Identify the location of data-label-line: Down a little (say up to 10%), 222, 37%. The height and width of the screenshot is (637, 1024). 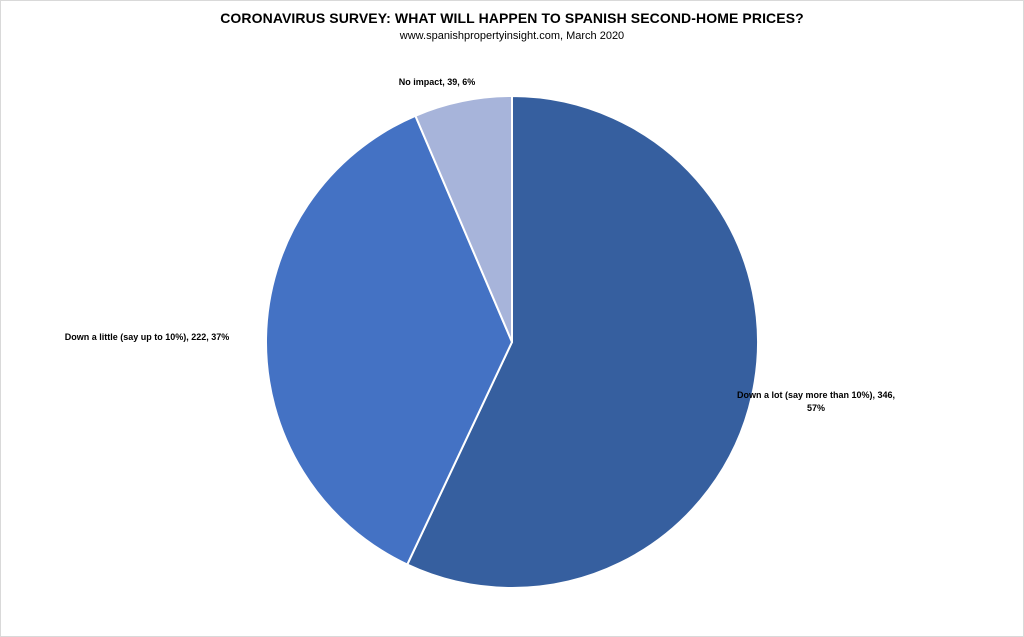
(147, 337).